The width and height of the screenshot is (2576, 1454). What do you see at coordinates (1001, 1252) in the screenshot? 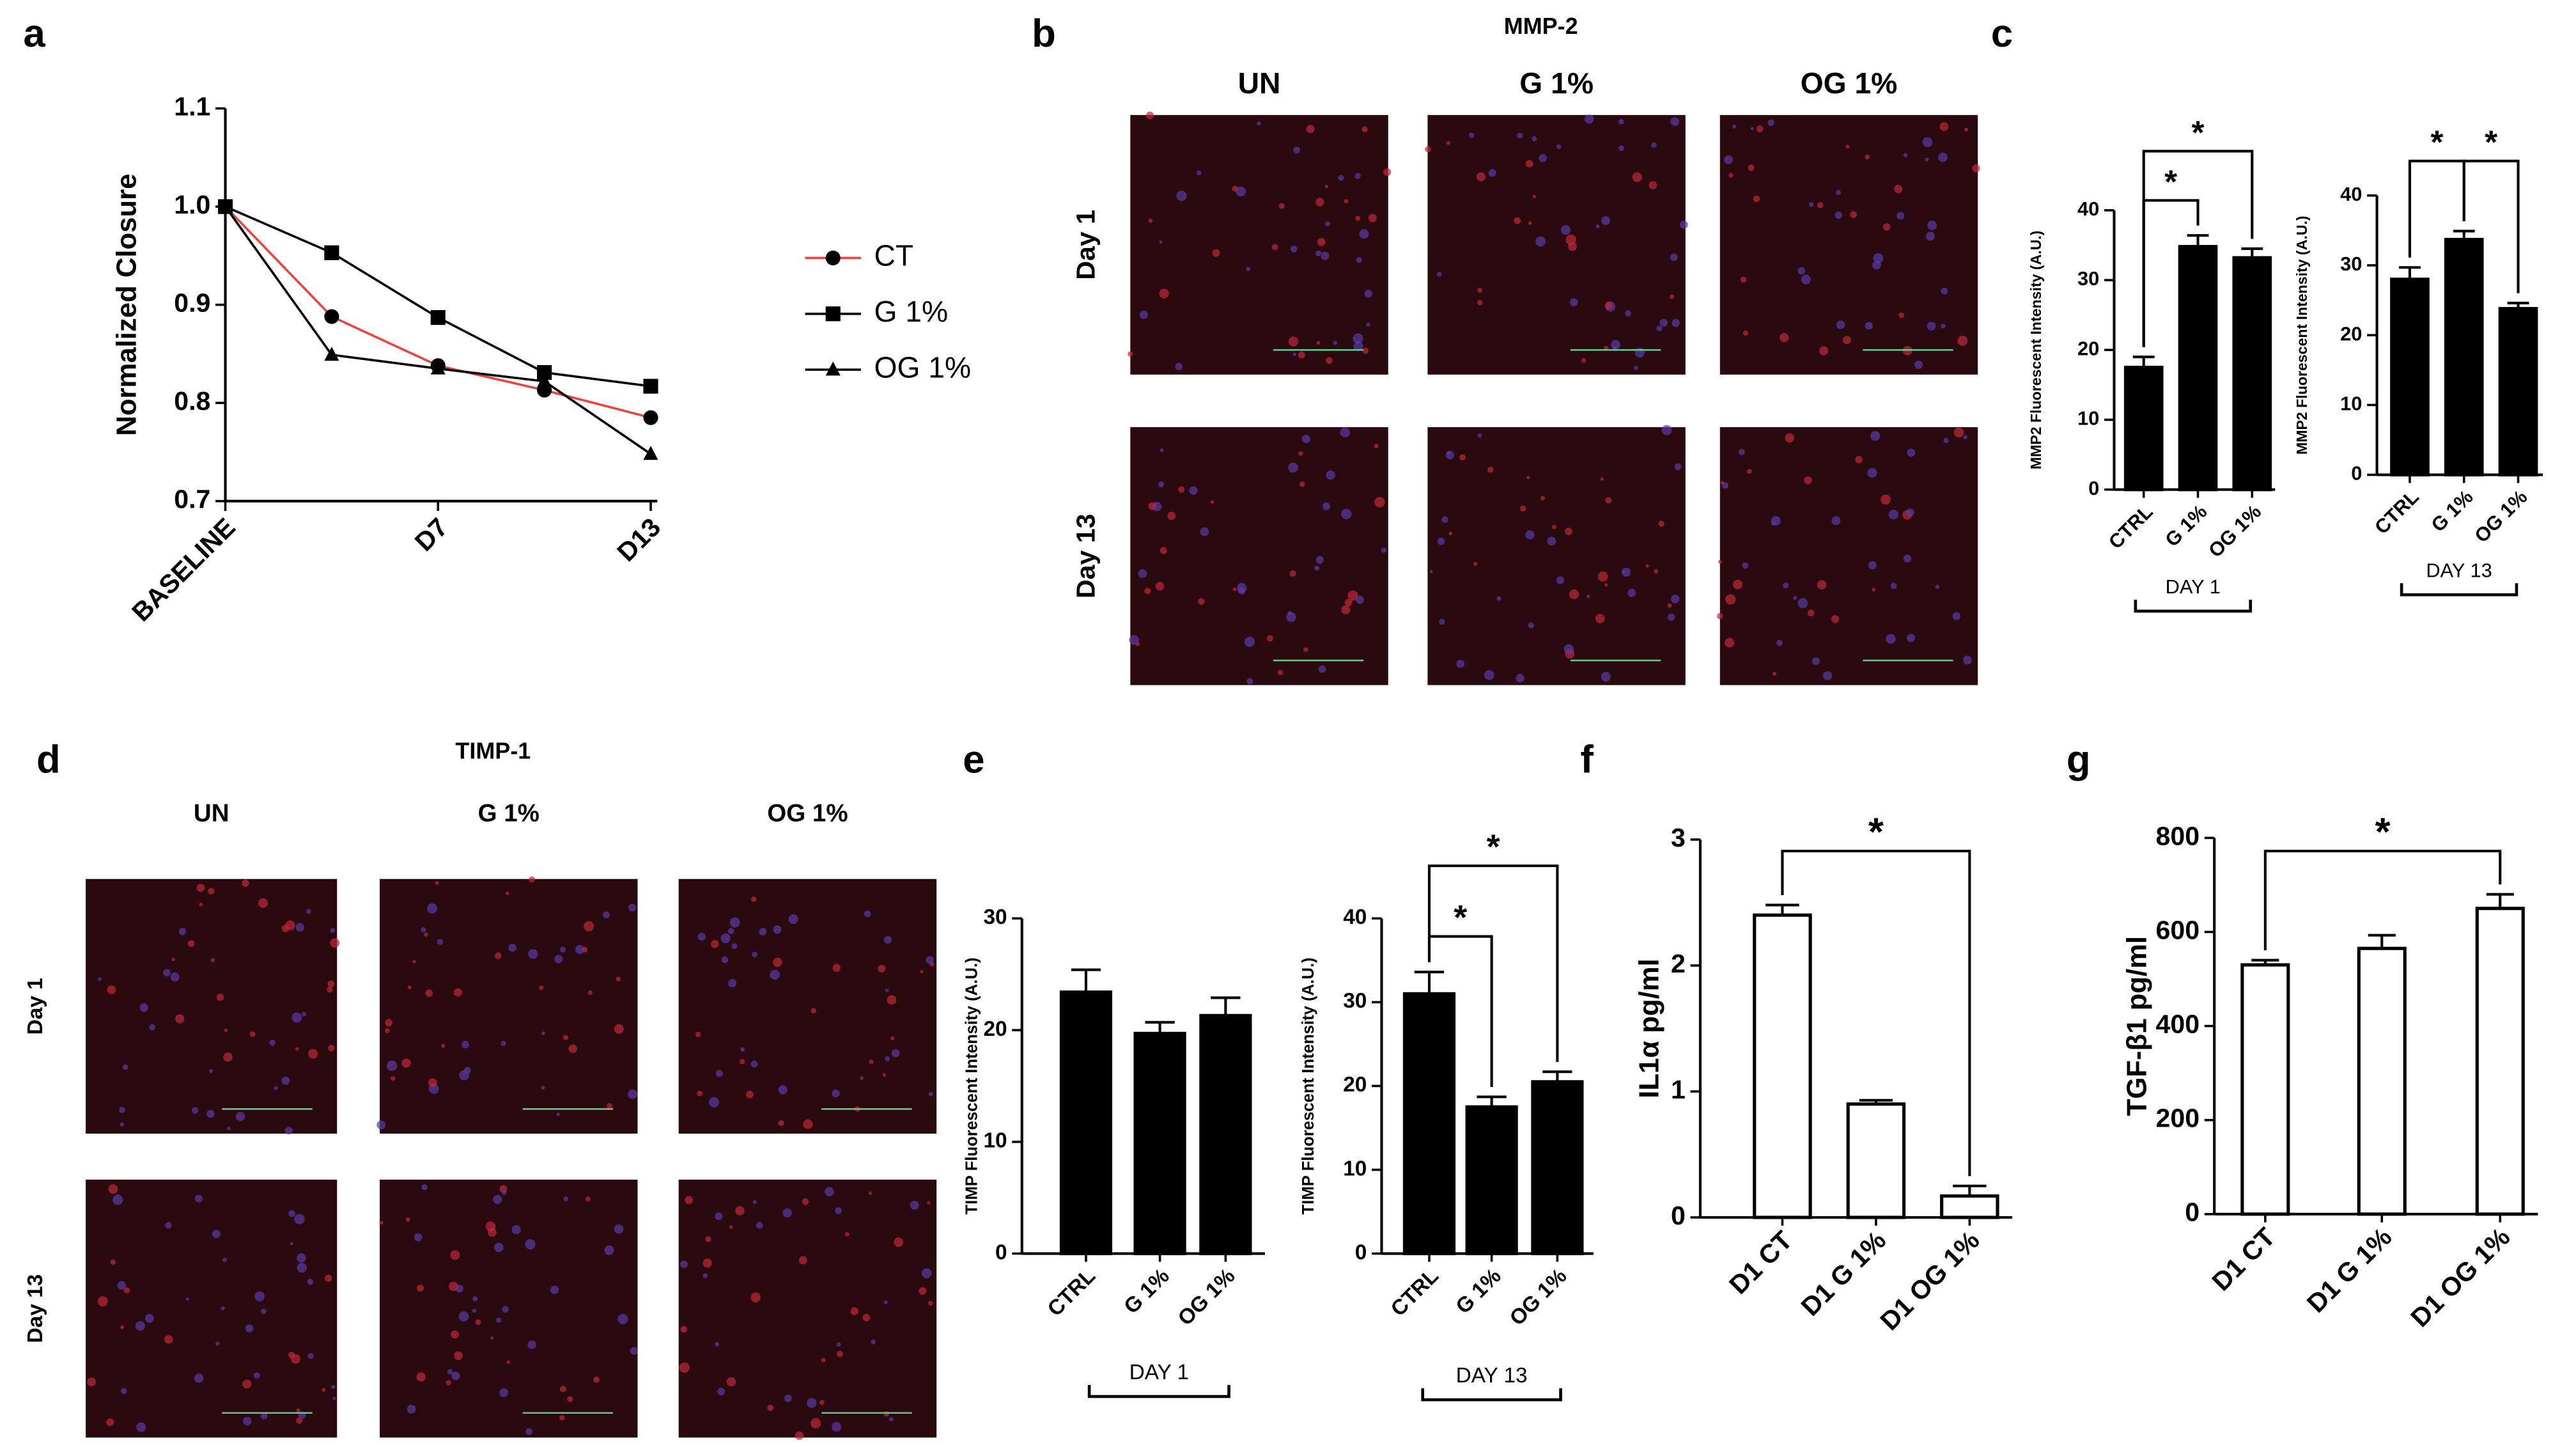
I see `y-tick-label: 0` at bounding box center [1001, 1252].